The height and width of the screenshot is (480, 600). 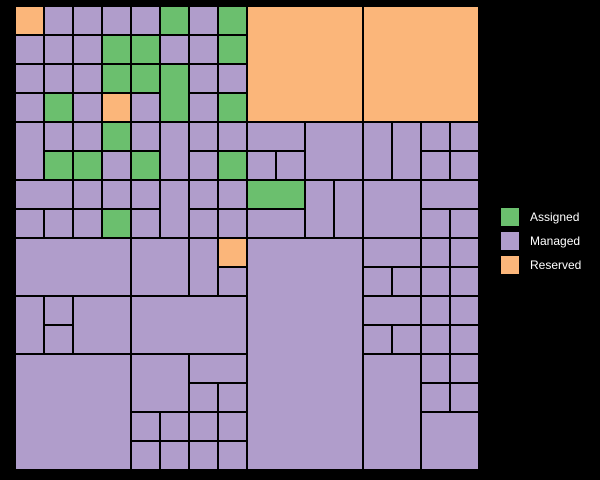 I want to click on legend: Assigned Managed Reserved, so click(x=540, y=243).